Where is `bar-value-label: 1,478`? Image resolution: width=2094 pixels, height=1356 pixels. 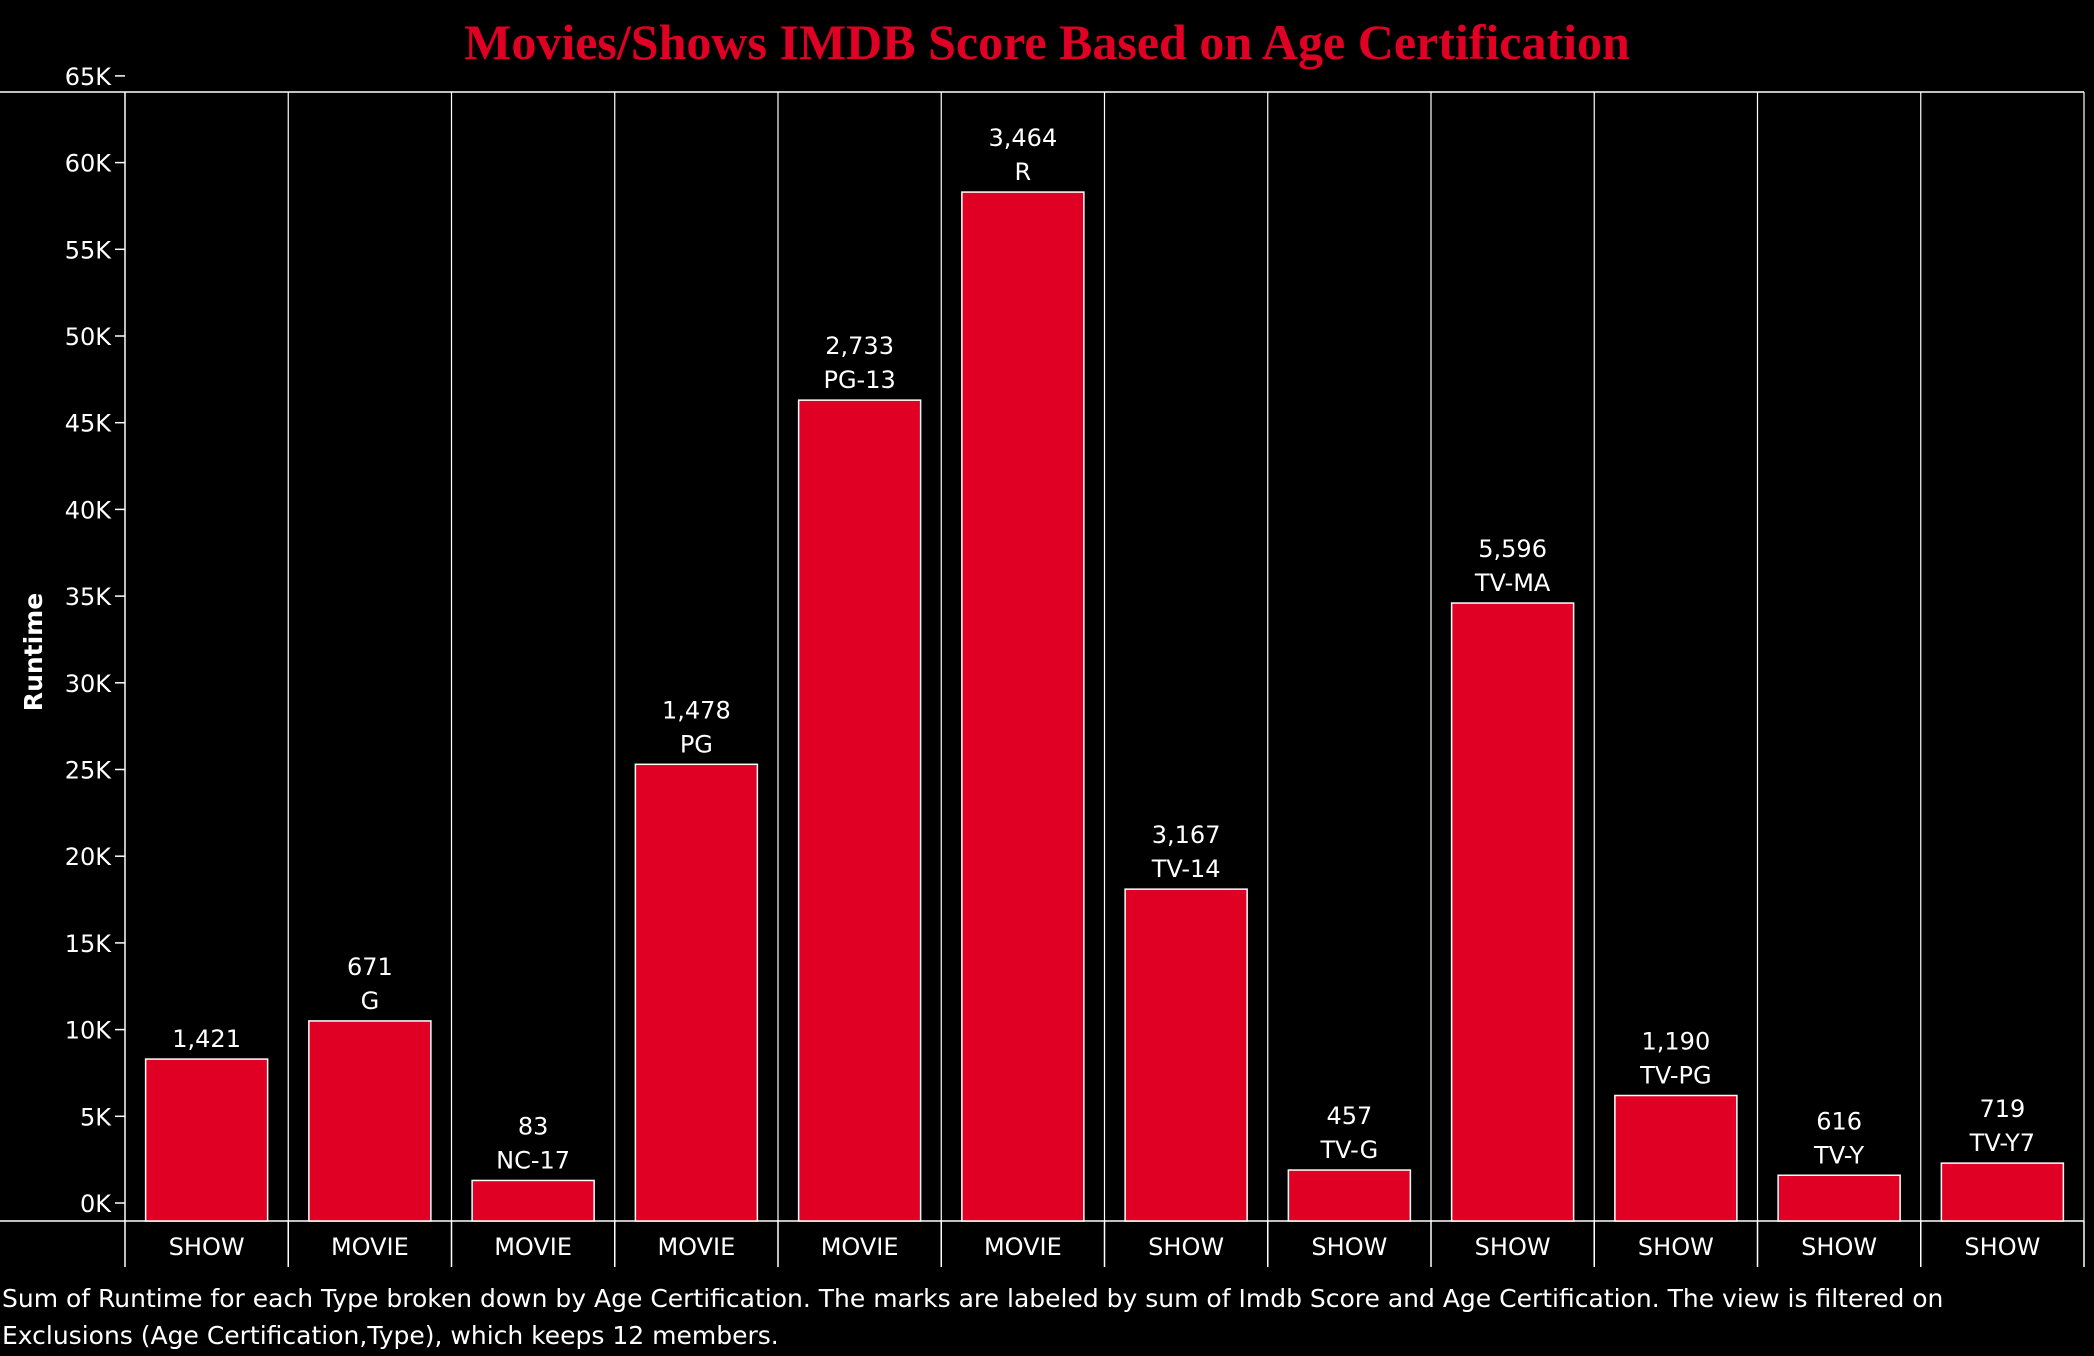 bar-value-label: 1,478 is located at coordinates (696, 710).